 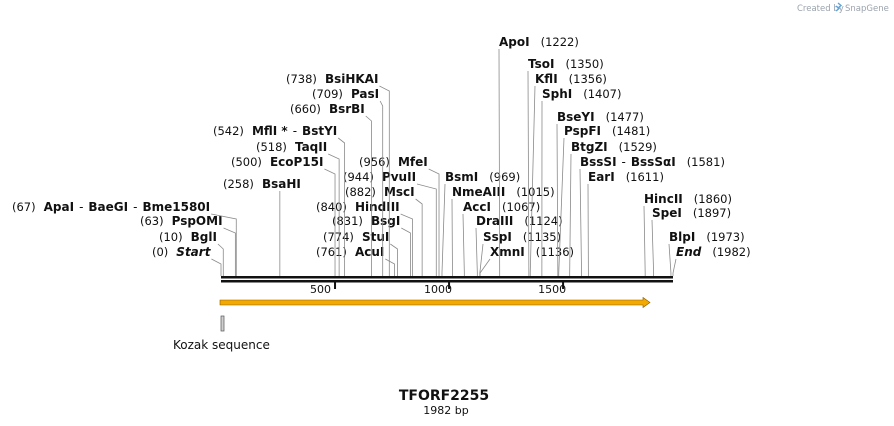 What do you see at coordinates (435, 302) in the screenshot?
I see `orf-arrow` at bounding box center [435, 302].